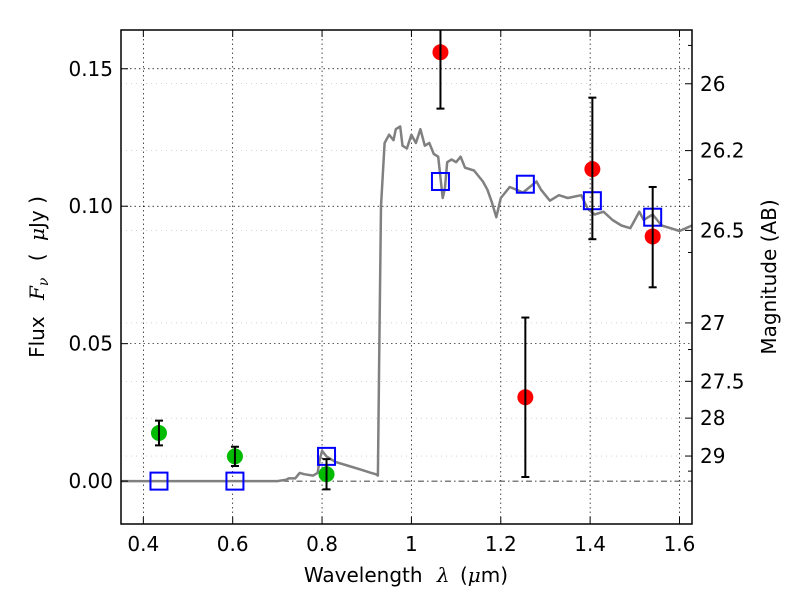  I want to click on y2-axis-label: Magnitude (AB), so click(769, 276).